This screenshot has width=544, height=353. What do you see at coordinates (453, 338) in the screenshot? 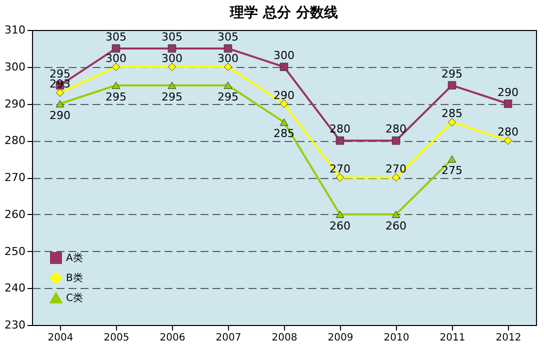
I see `x-tick-label: 2011` at bounding box center [453, 338].